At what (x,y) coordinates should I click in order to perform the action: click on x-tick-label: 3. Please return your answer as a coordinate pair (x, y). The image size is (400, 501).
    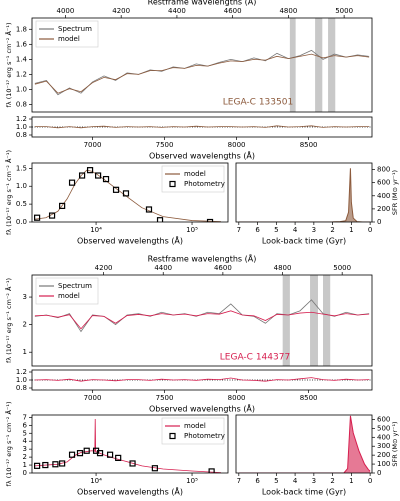
    Looking at the image, I should click on (314, 230).